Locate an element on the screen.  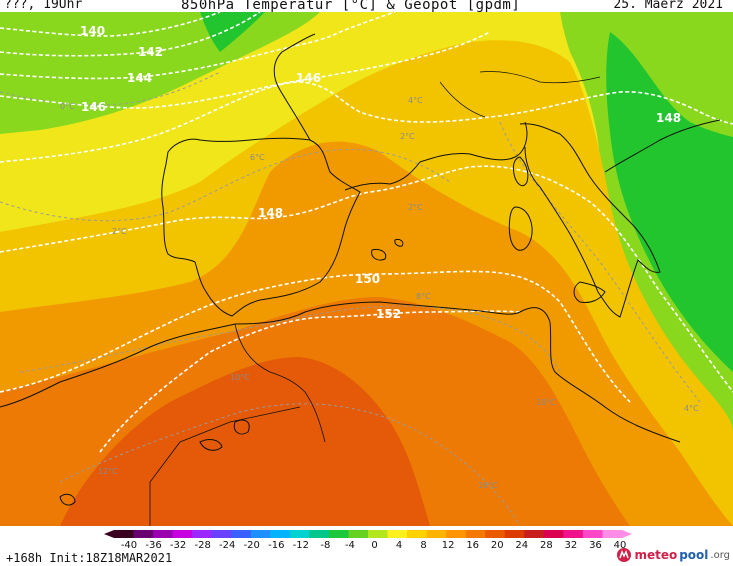
geopot-label-144: 144 is located at coordinates (139, 78).